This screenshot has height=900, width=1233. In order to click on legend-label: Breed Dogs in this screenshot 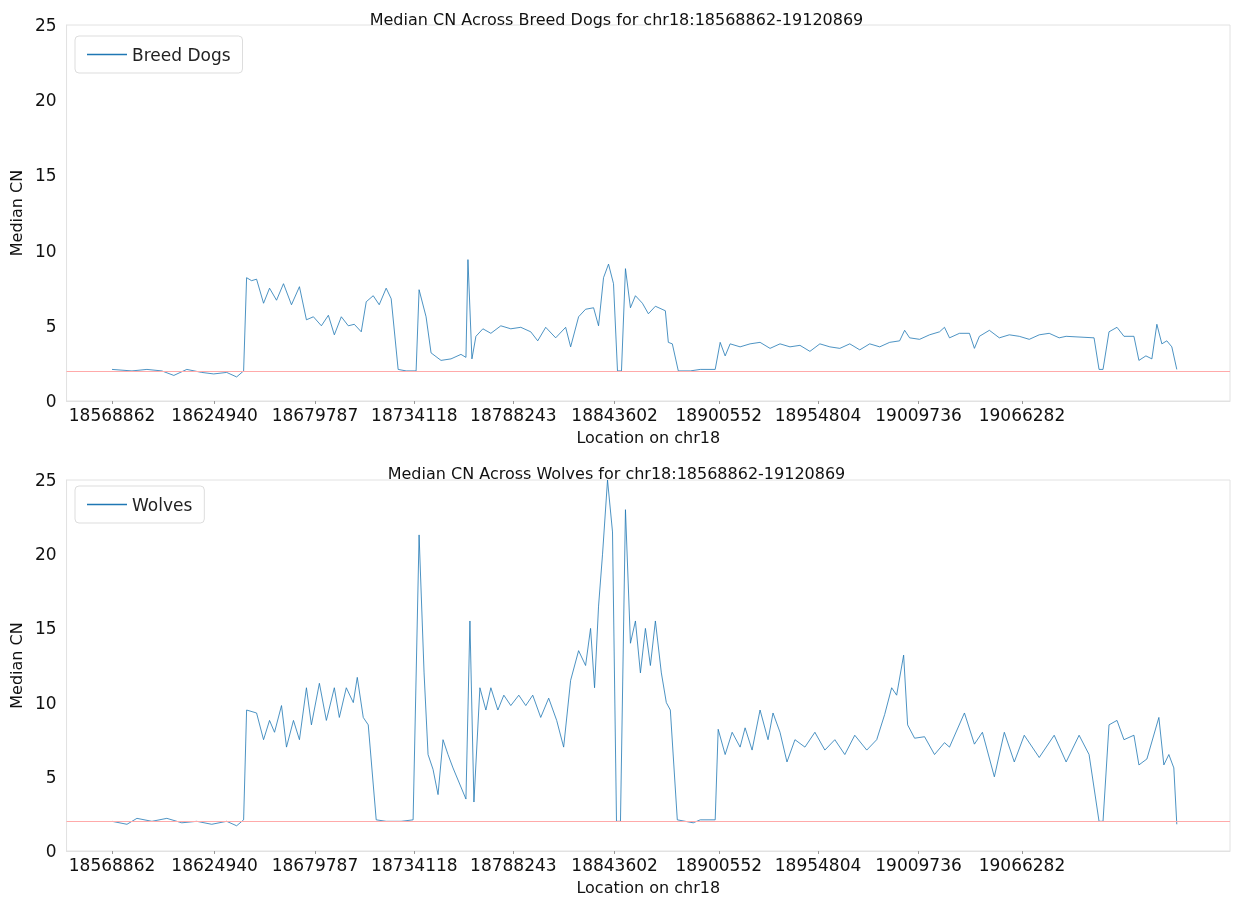, I will do `click(181, 54)`.